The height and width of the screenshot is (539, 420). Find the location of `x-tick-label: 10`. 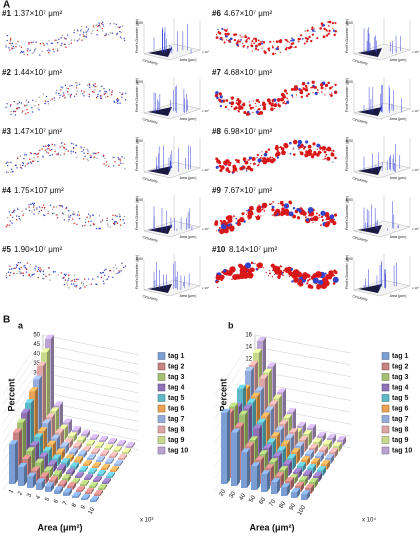

x-tick-label: 10 is located at coordinates (92, 510).